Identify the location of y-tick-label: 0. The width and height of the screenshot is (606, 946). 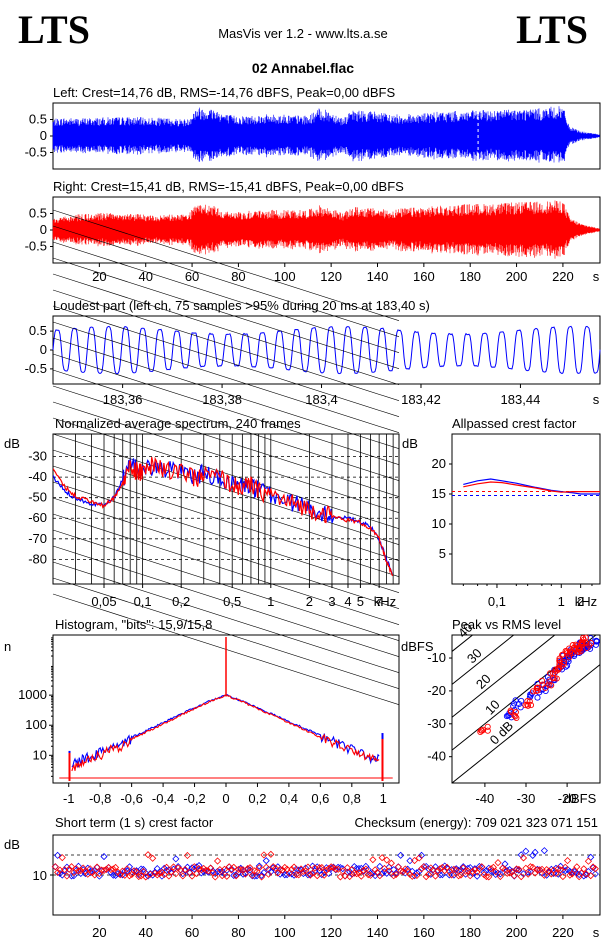
(43, 229).